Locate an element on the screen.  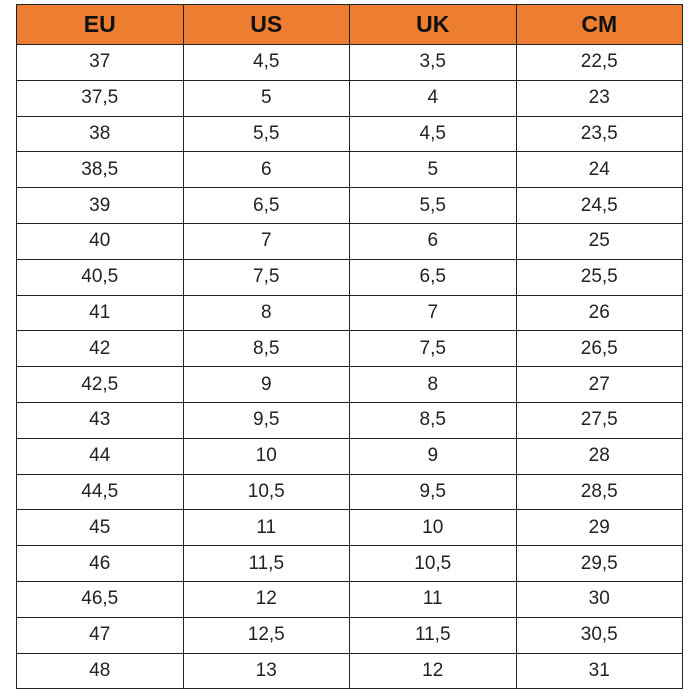
table-cell: 39 is located at coordinates (100, 205).